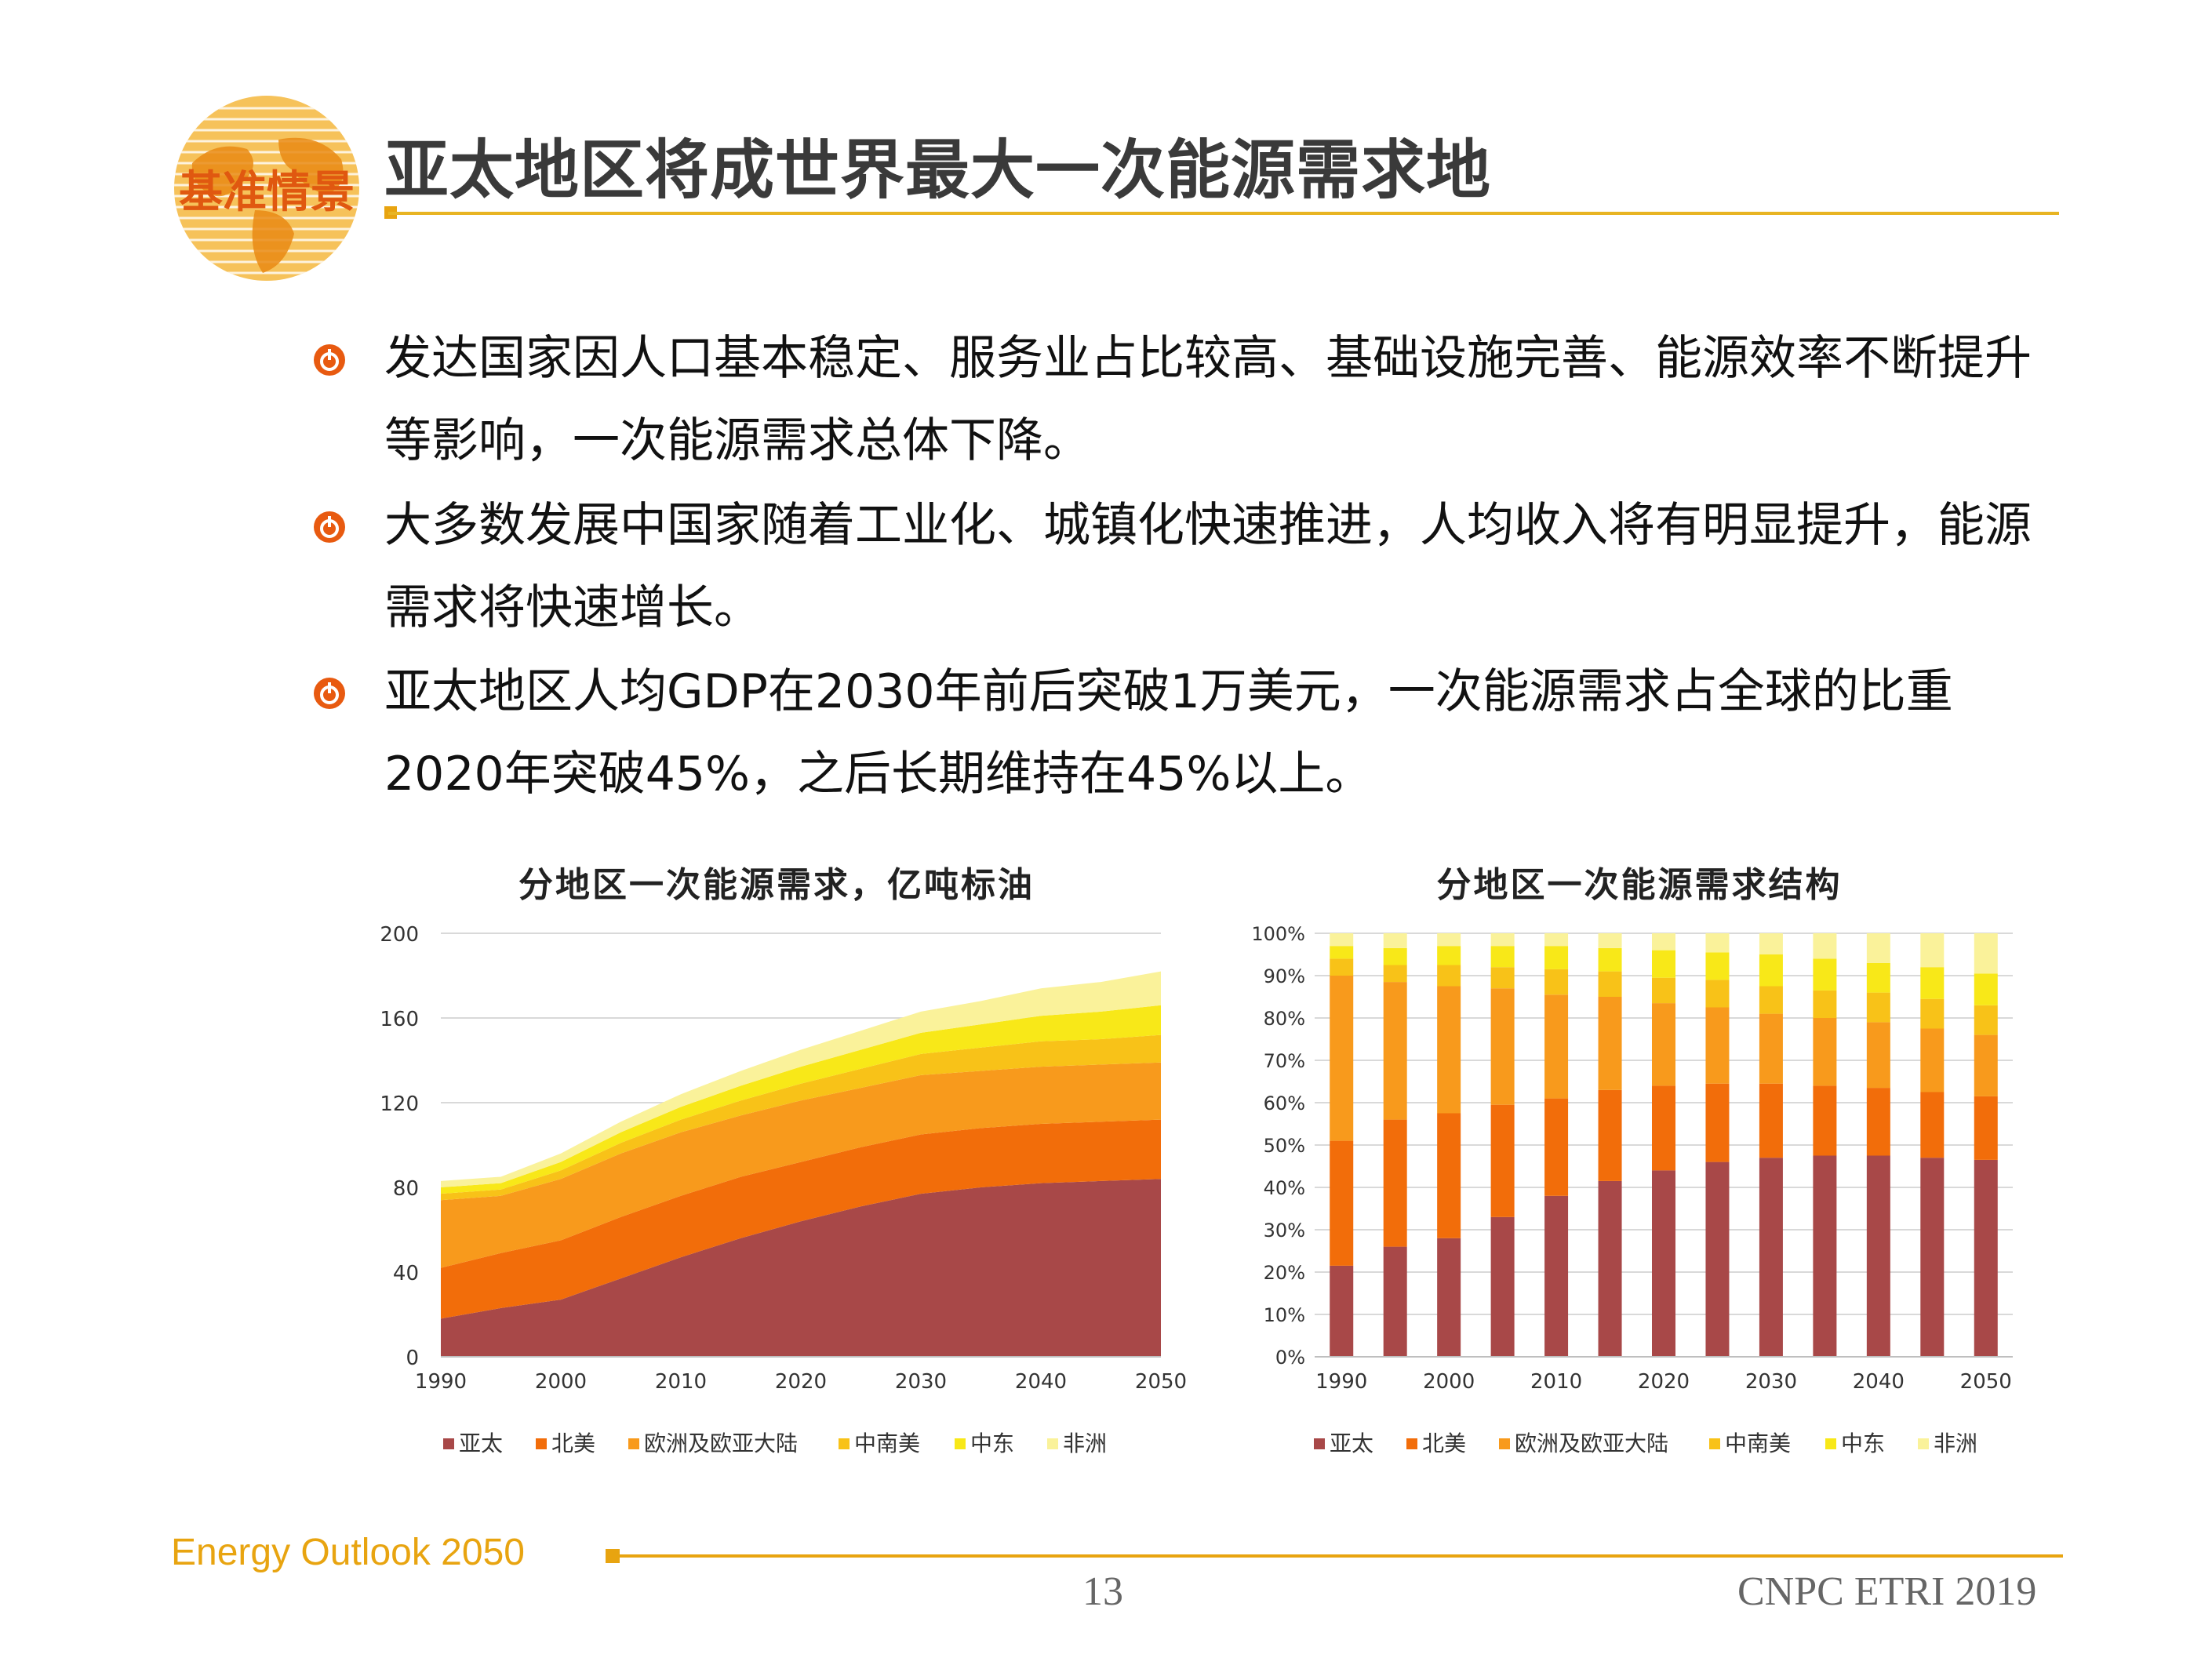 The height and width of the screenshot is (1665, 2212). What do you see at coordinates (399, 935) in the screenshot?
I see `y-tick-label: 200` at bounding box center [399, 935].